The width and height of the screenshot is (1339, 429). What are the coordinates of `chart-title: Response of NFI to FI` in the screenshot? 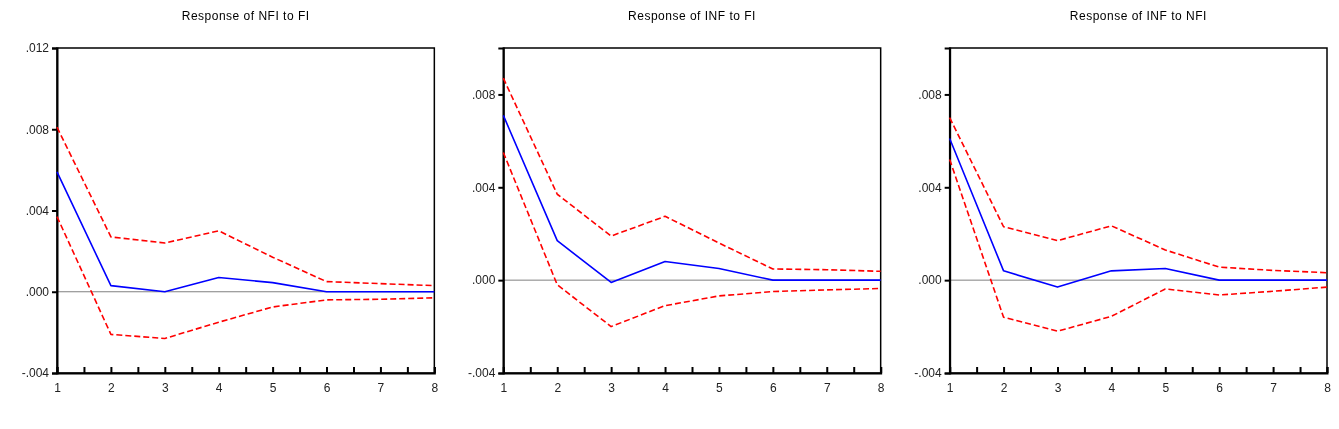 It's located at (245, 16).